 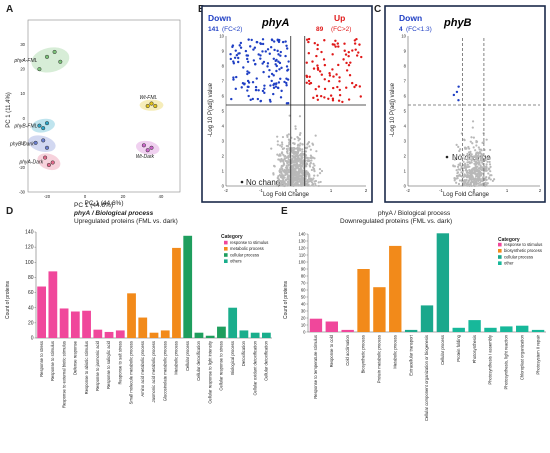 What do you see at coordinates (232, 358) in the screenshot?
I see `bar-category-label: Biological process` at bounding box center [232, 358].